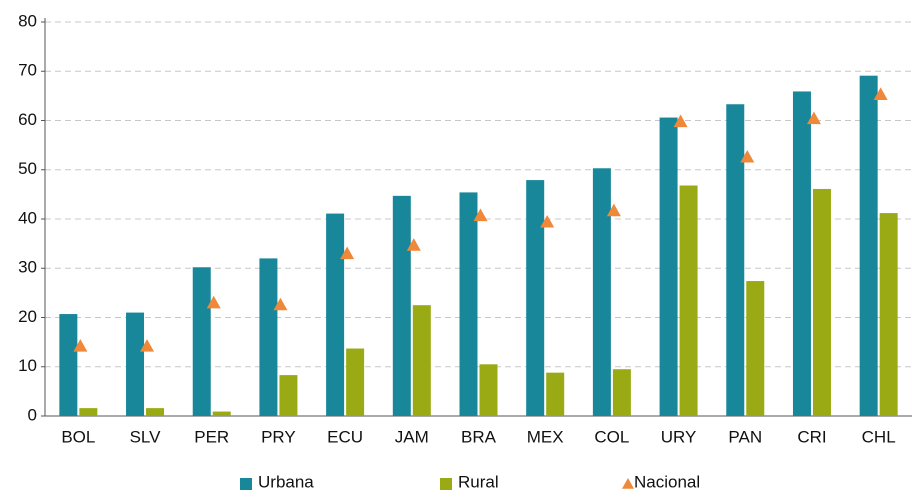 Image resolution: width=916 pixels, height=495 pixels. What do you see at coordinates (667, 481) in the screenshot?
I see `legend-label: Nacional` at bounding box center [667, 481].